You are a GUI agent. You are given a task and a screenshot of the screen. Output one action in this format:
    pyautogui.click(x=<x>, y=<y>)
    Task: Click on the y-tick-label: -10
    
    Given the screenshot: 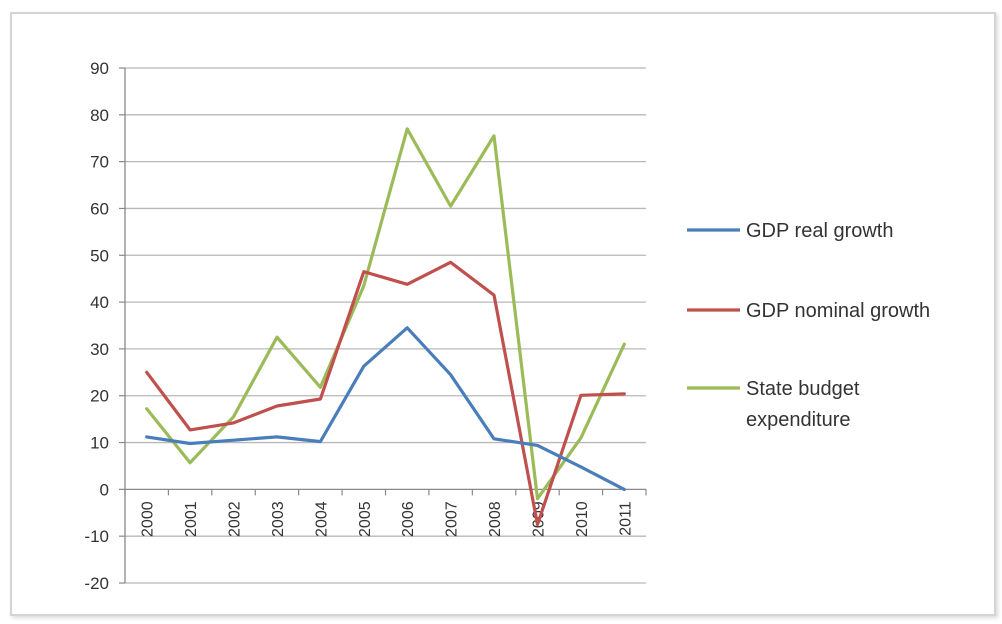 What is the action you would take?
    pyautogui.click(x=96, y=536)
    